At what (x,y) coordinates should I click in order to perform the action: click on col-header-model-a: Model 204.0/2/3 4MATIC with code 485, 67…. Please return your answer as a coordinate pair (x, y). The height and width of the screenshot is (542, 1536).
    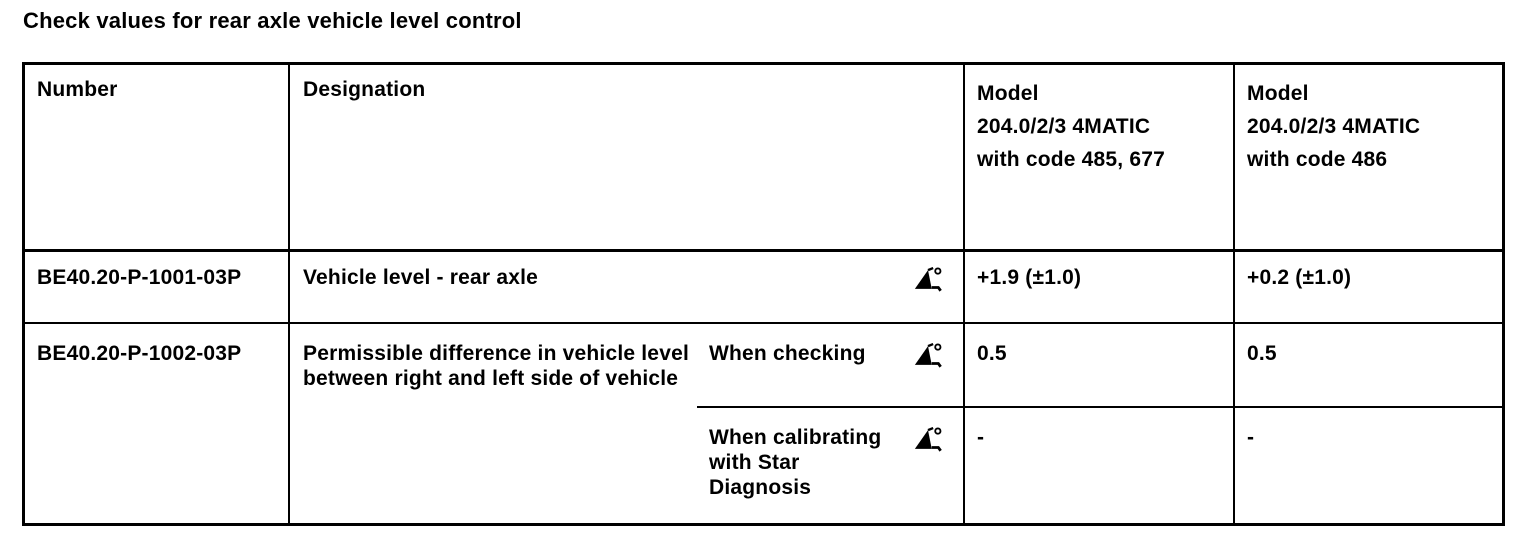
    Looking at the image, I should click on (1100, 158).